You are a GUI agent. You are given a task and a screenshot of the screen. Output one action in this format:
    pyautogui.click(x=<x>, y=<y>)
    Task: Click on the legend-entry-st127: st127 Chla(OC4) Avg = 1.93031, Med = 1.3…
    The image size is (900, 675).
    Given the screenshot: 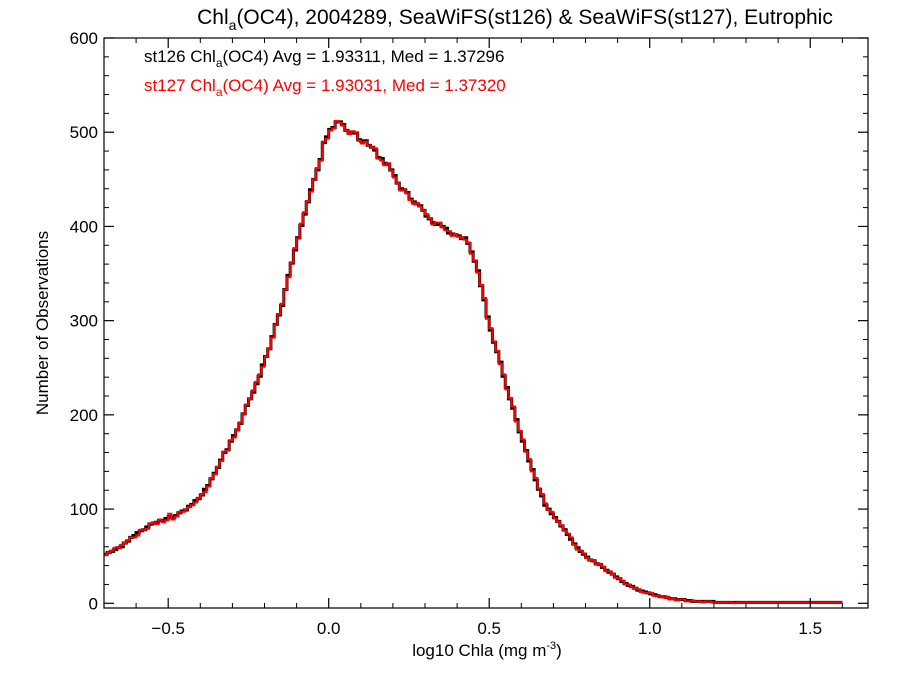 What is the action you would take?
    pyautogui.click(x=325, y=87)
    